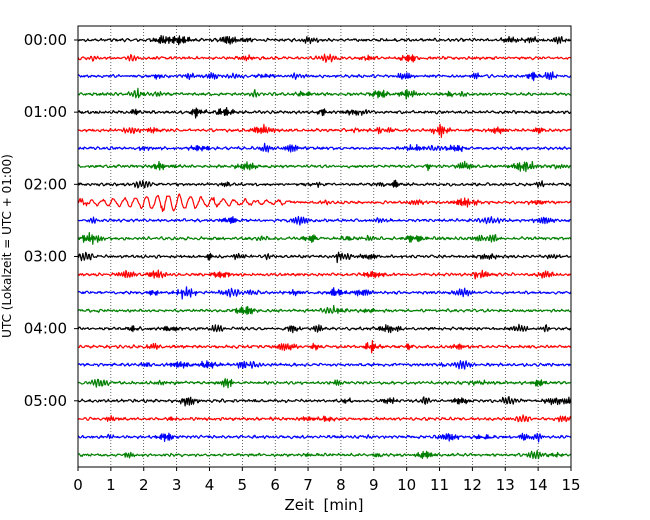 The image size is (650, 520). Describe the element at coordinates (144, 485) in the screenshot. I see `x-tick-label: 2` at that location.